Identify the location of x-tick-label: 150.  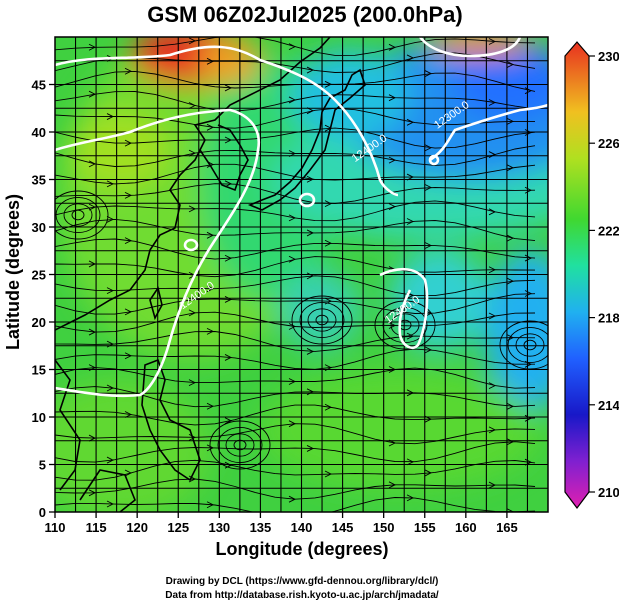
(384, 527).